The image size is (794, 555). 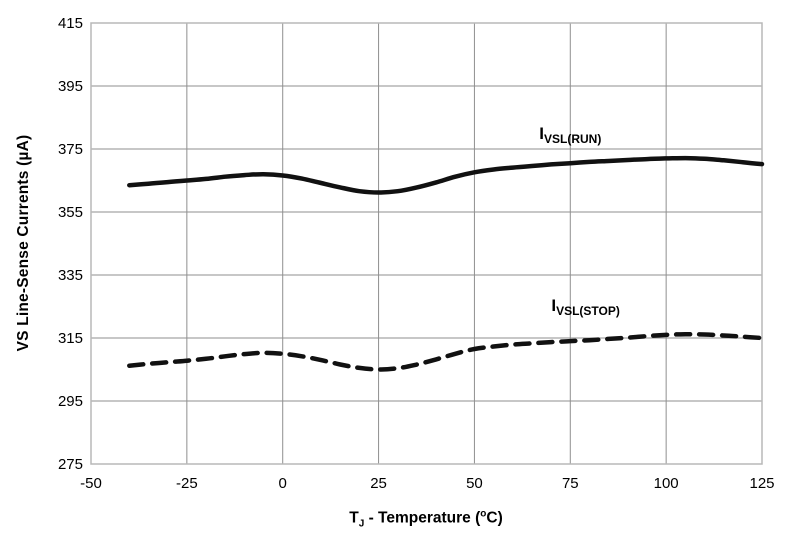 What do you see at coordinates (554, 305) in the screenshot?
I see `series-label-stop-main: I` at bounding box center [554, 305].